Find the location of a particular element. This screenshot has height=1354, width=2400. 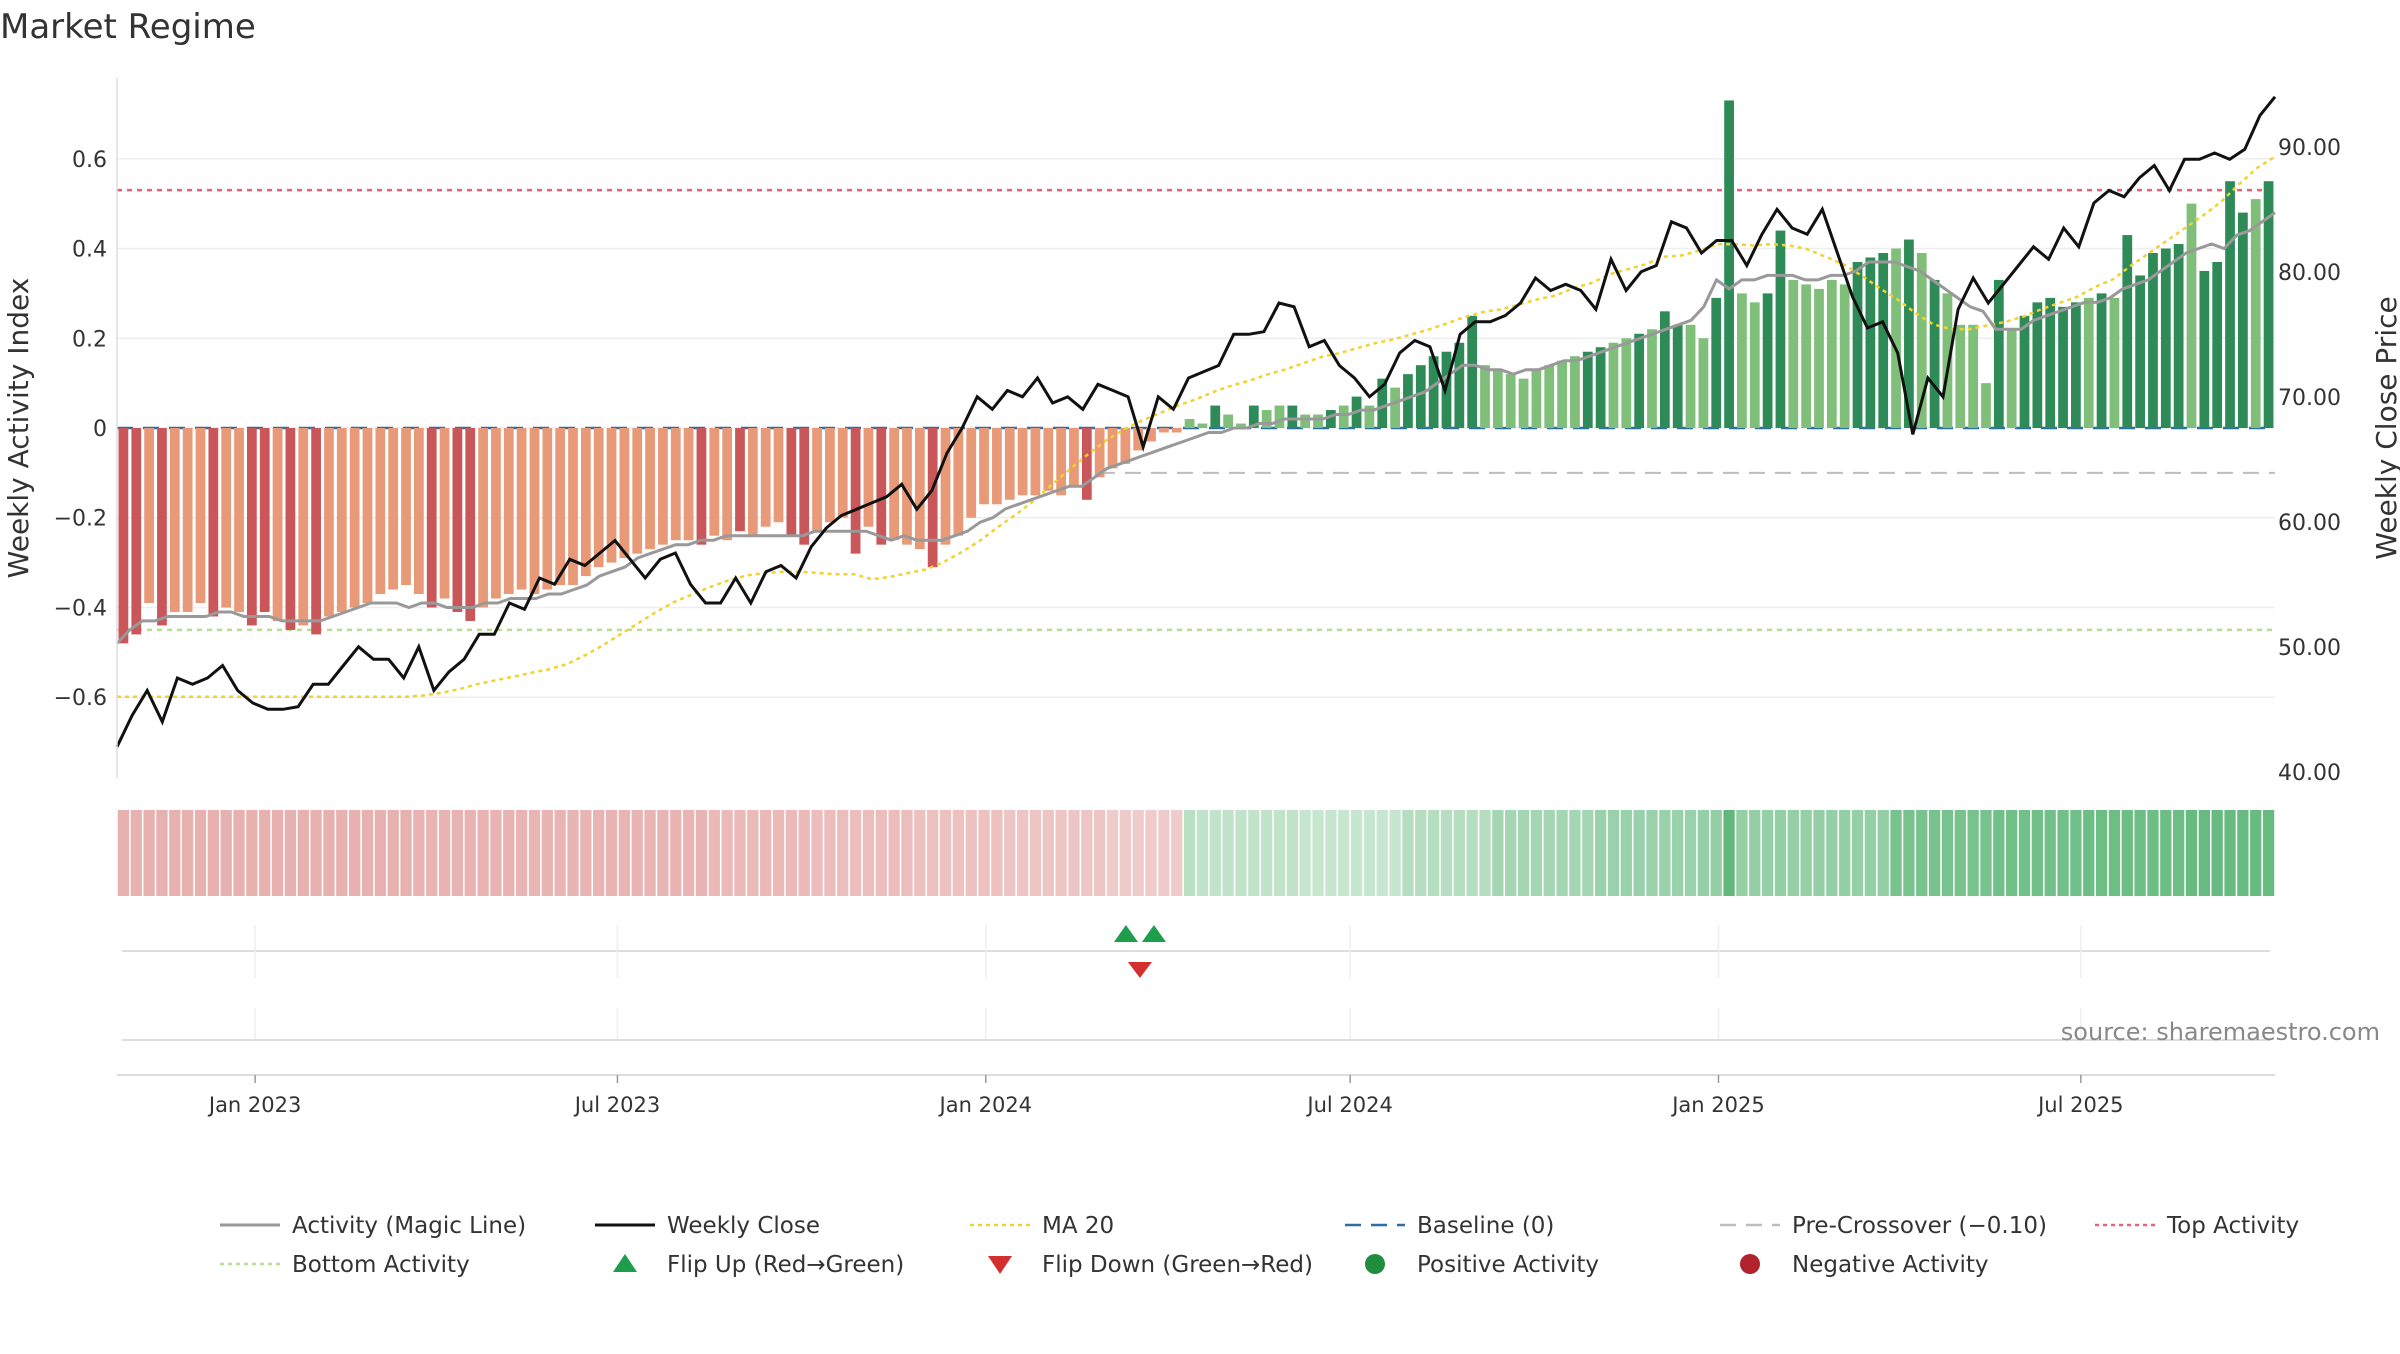

legend-swatch-triangle-down is located at coordinates (1000, 1265).